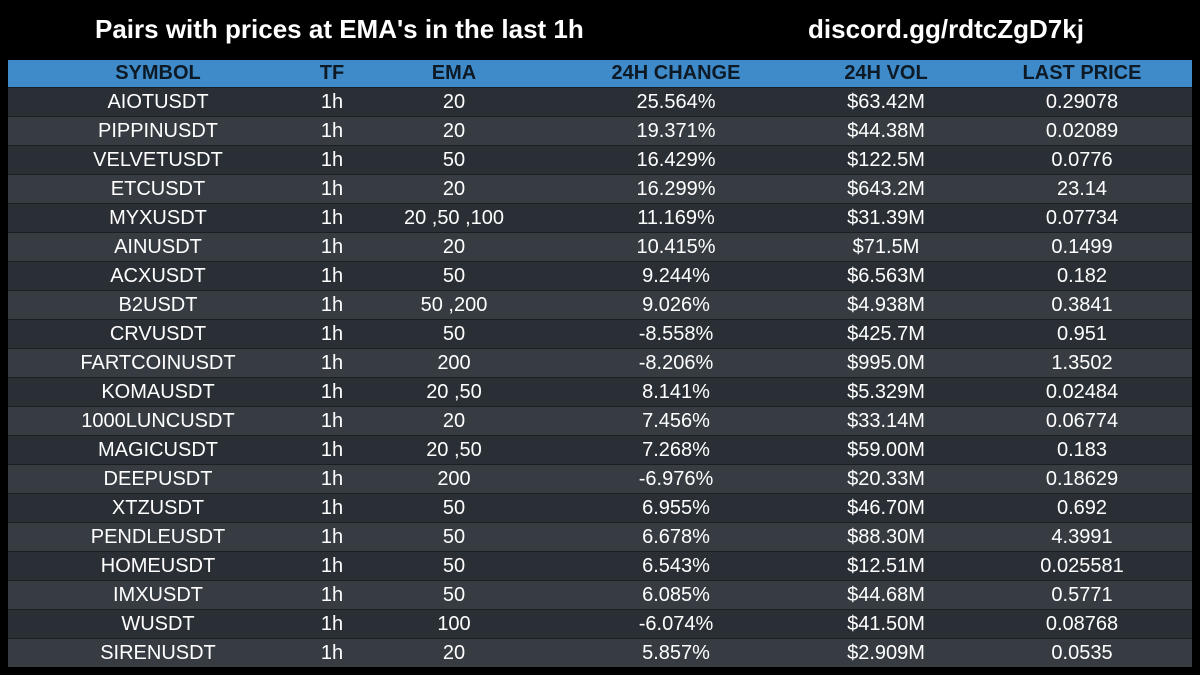  I want to click on cell-symbol: IMXUSDT, so click(158, 594).